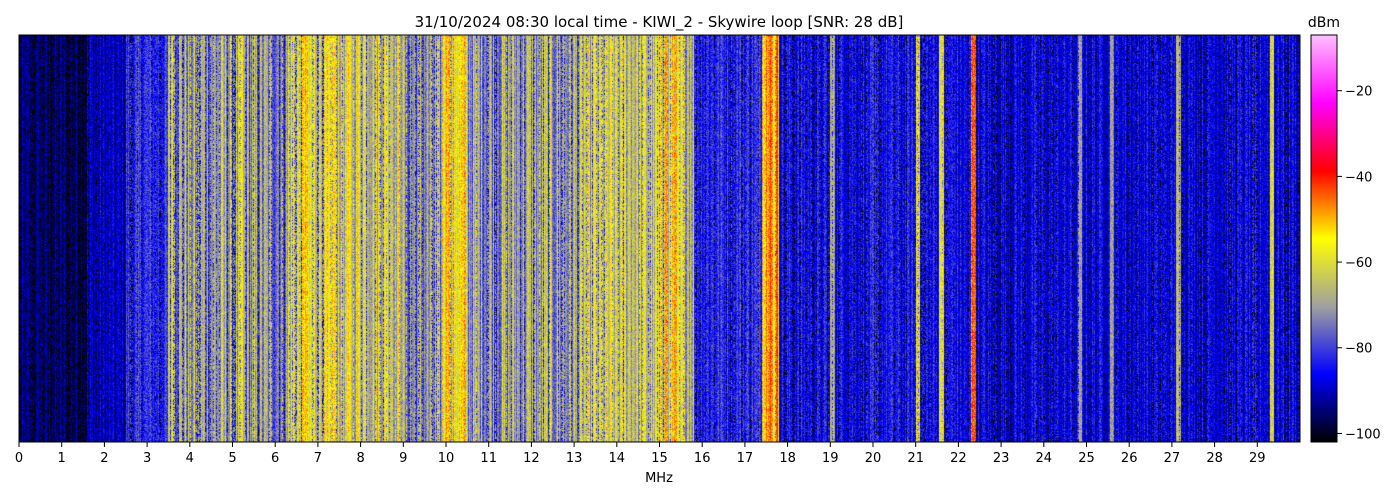  I want to click on x-tick-label: 16, so click(702, 458).